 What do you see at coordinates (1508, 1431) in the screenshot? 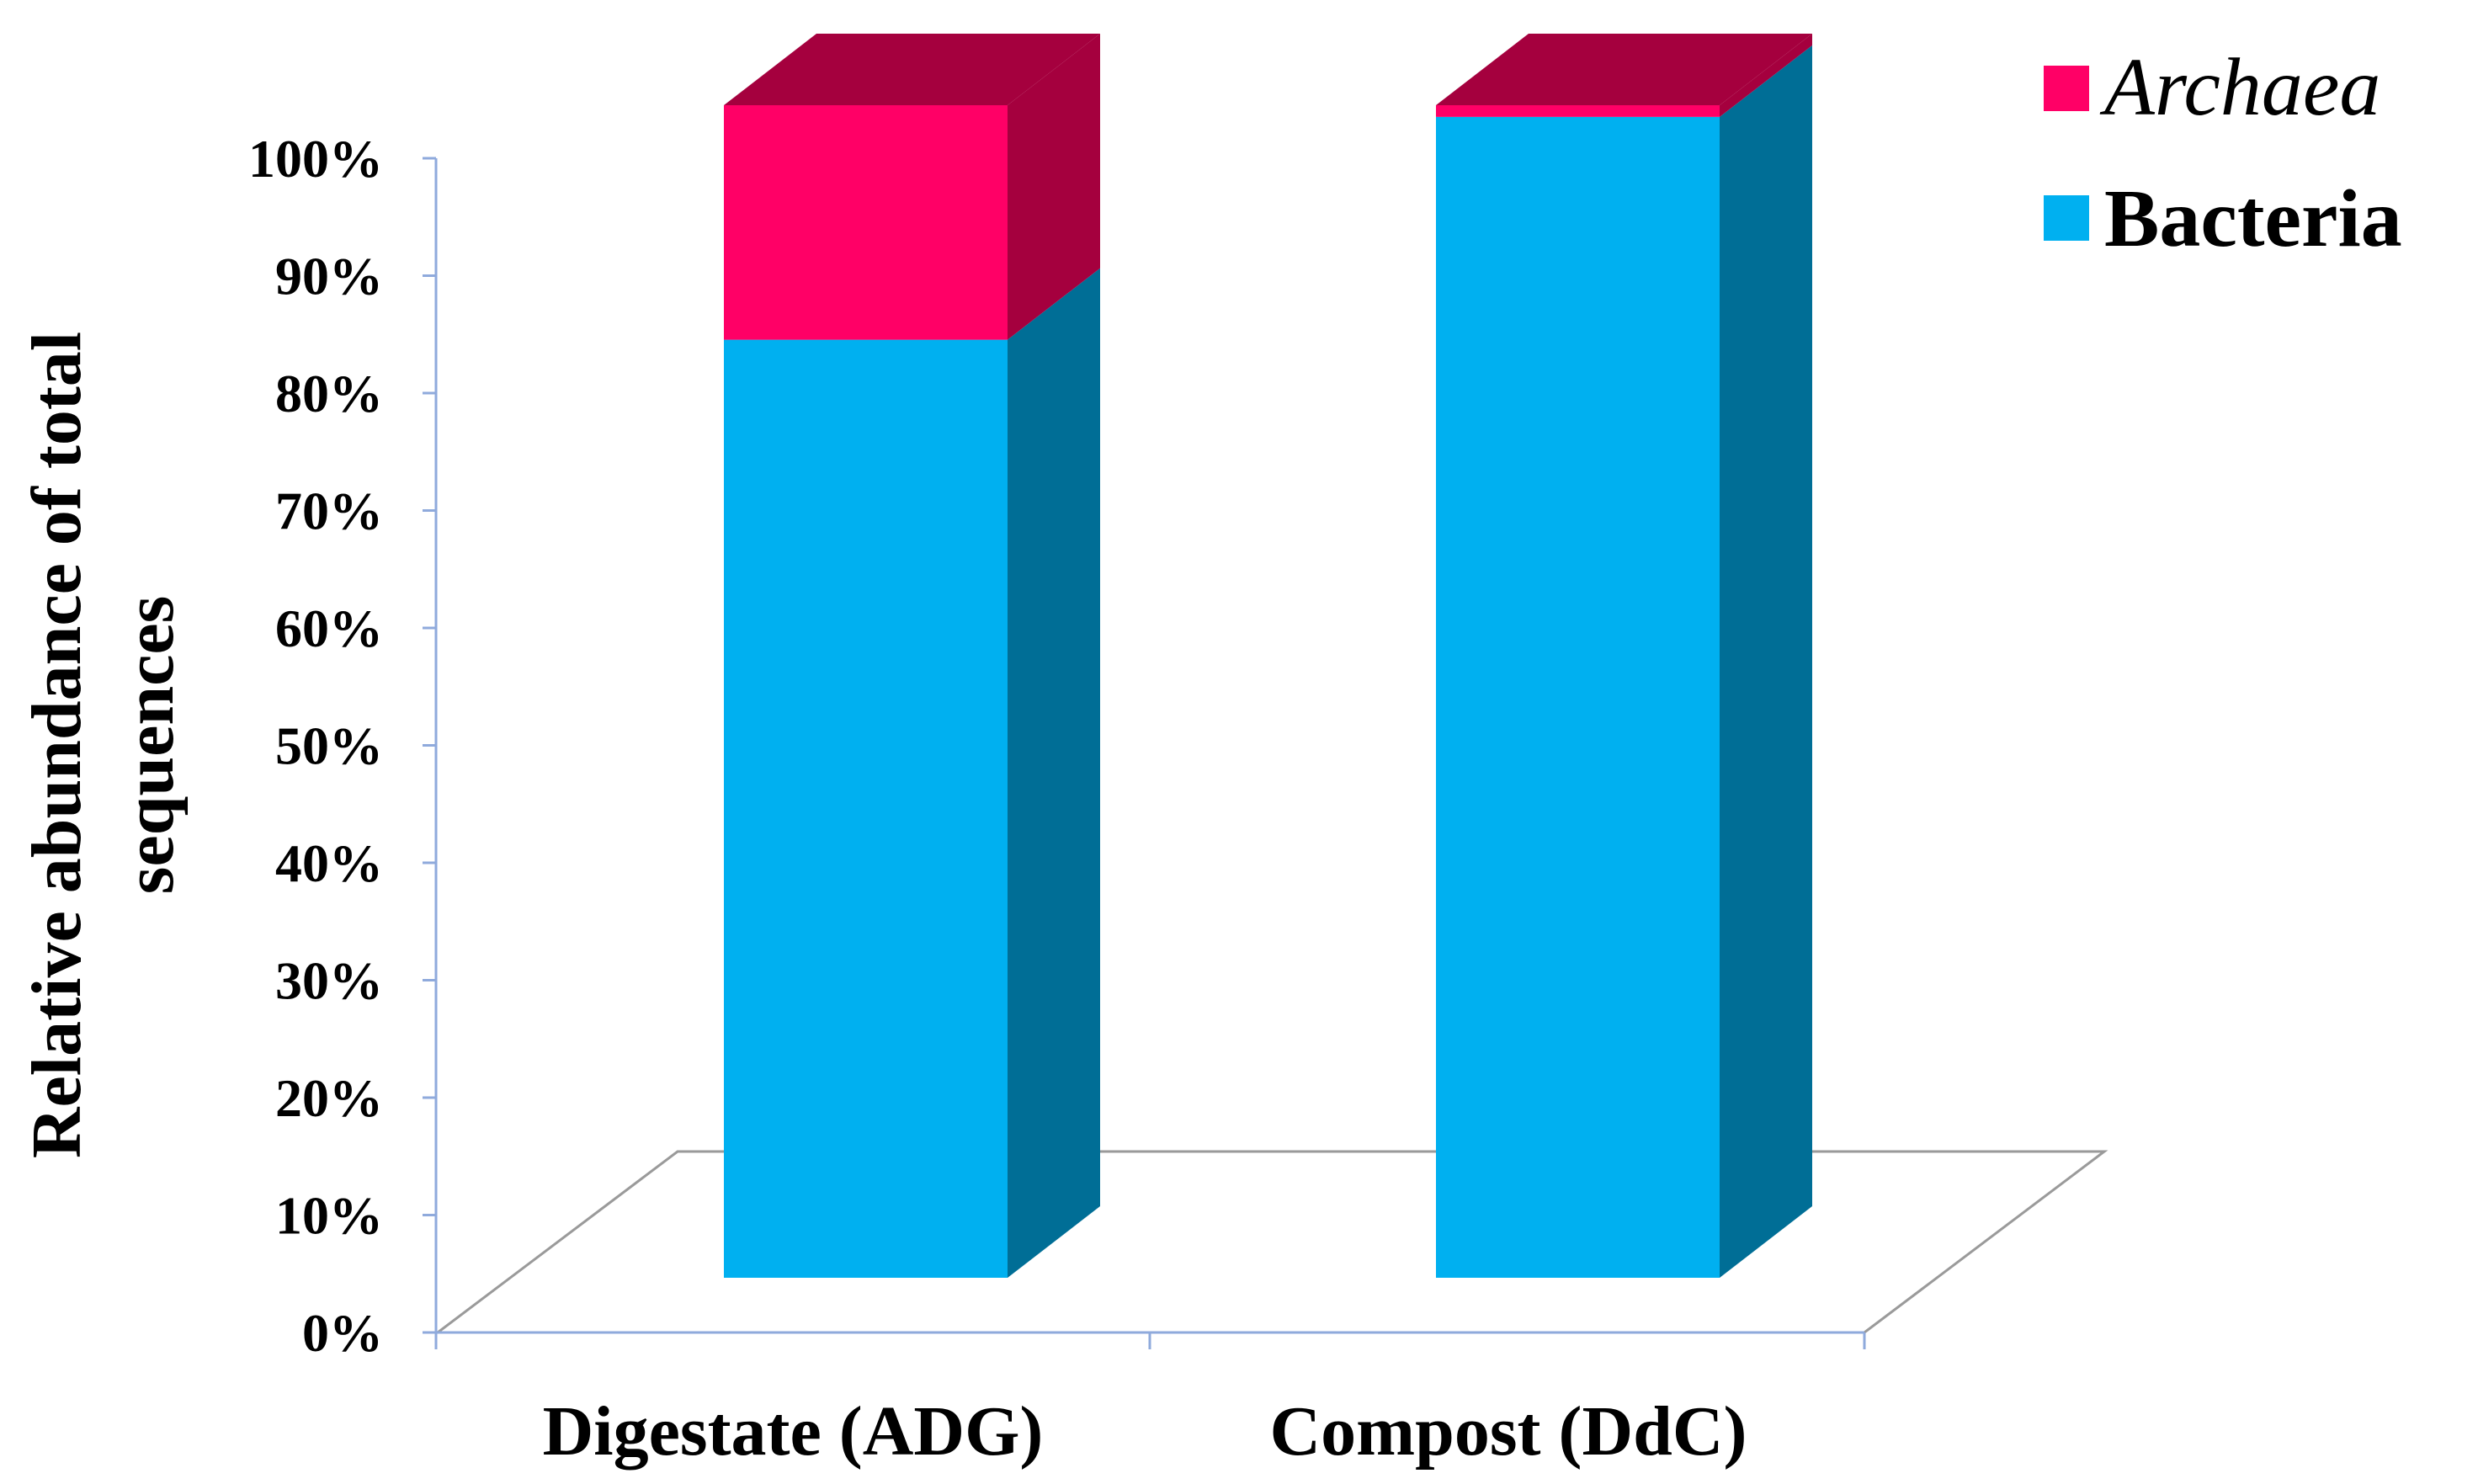
I see `x-tick-label-compost: Compost (DdC)` at bounding box center [1508, 1431].